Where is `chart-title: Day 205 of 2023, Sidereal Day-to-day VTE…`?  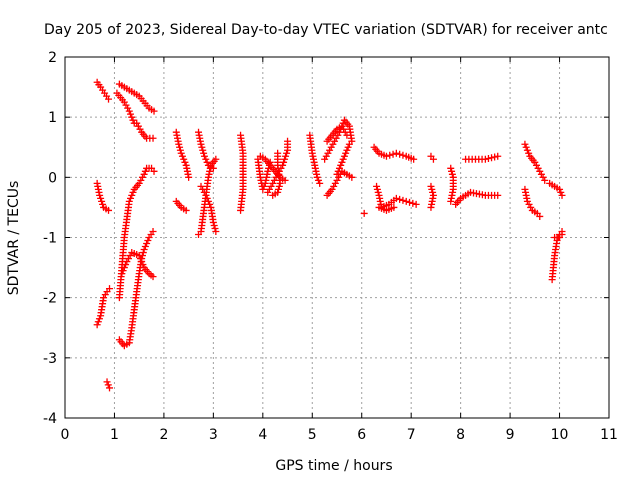
chart-title: Day 205 of 2023, Sidereal Day-to-day VTE… is located at coordinates (326, 30).